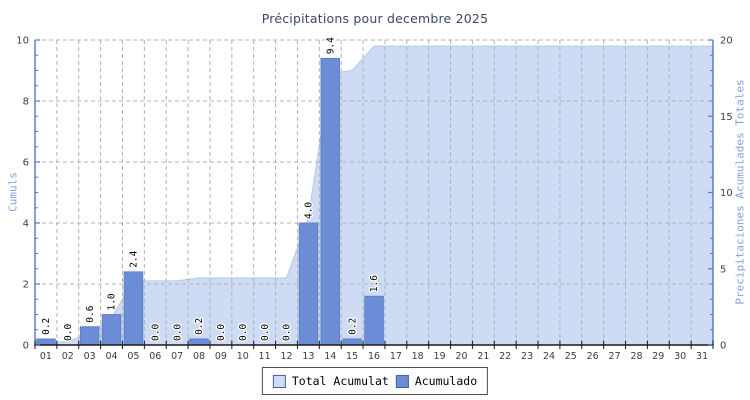 The width and height of the screenshot is (750, 400). Describe the element at coordinates (396, 356) in the screenshot. I see `x-tick-label: 17` at that location.